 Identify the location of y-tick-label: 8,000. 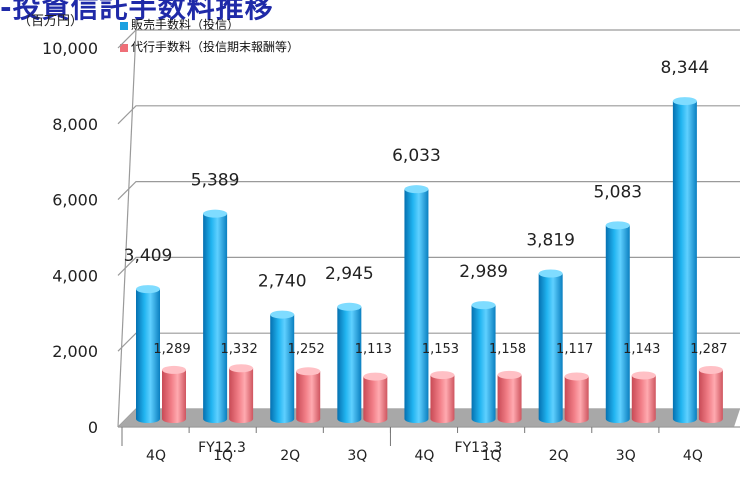
(75, 124).